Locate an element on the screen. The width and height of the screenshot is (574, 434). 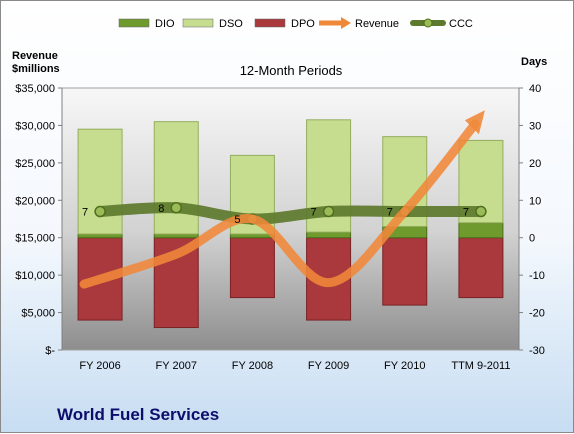
right-tick-label: 10 is located at coordinates (535, 201).